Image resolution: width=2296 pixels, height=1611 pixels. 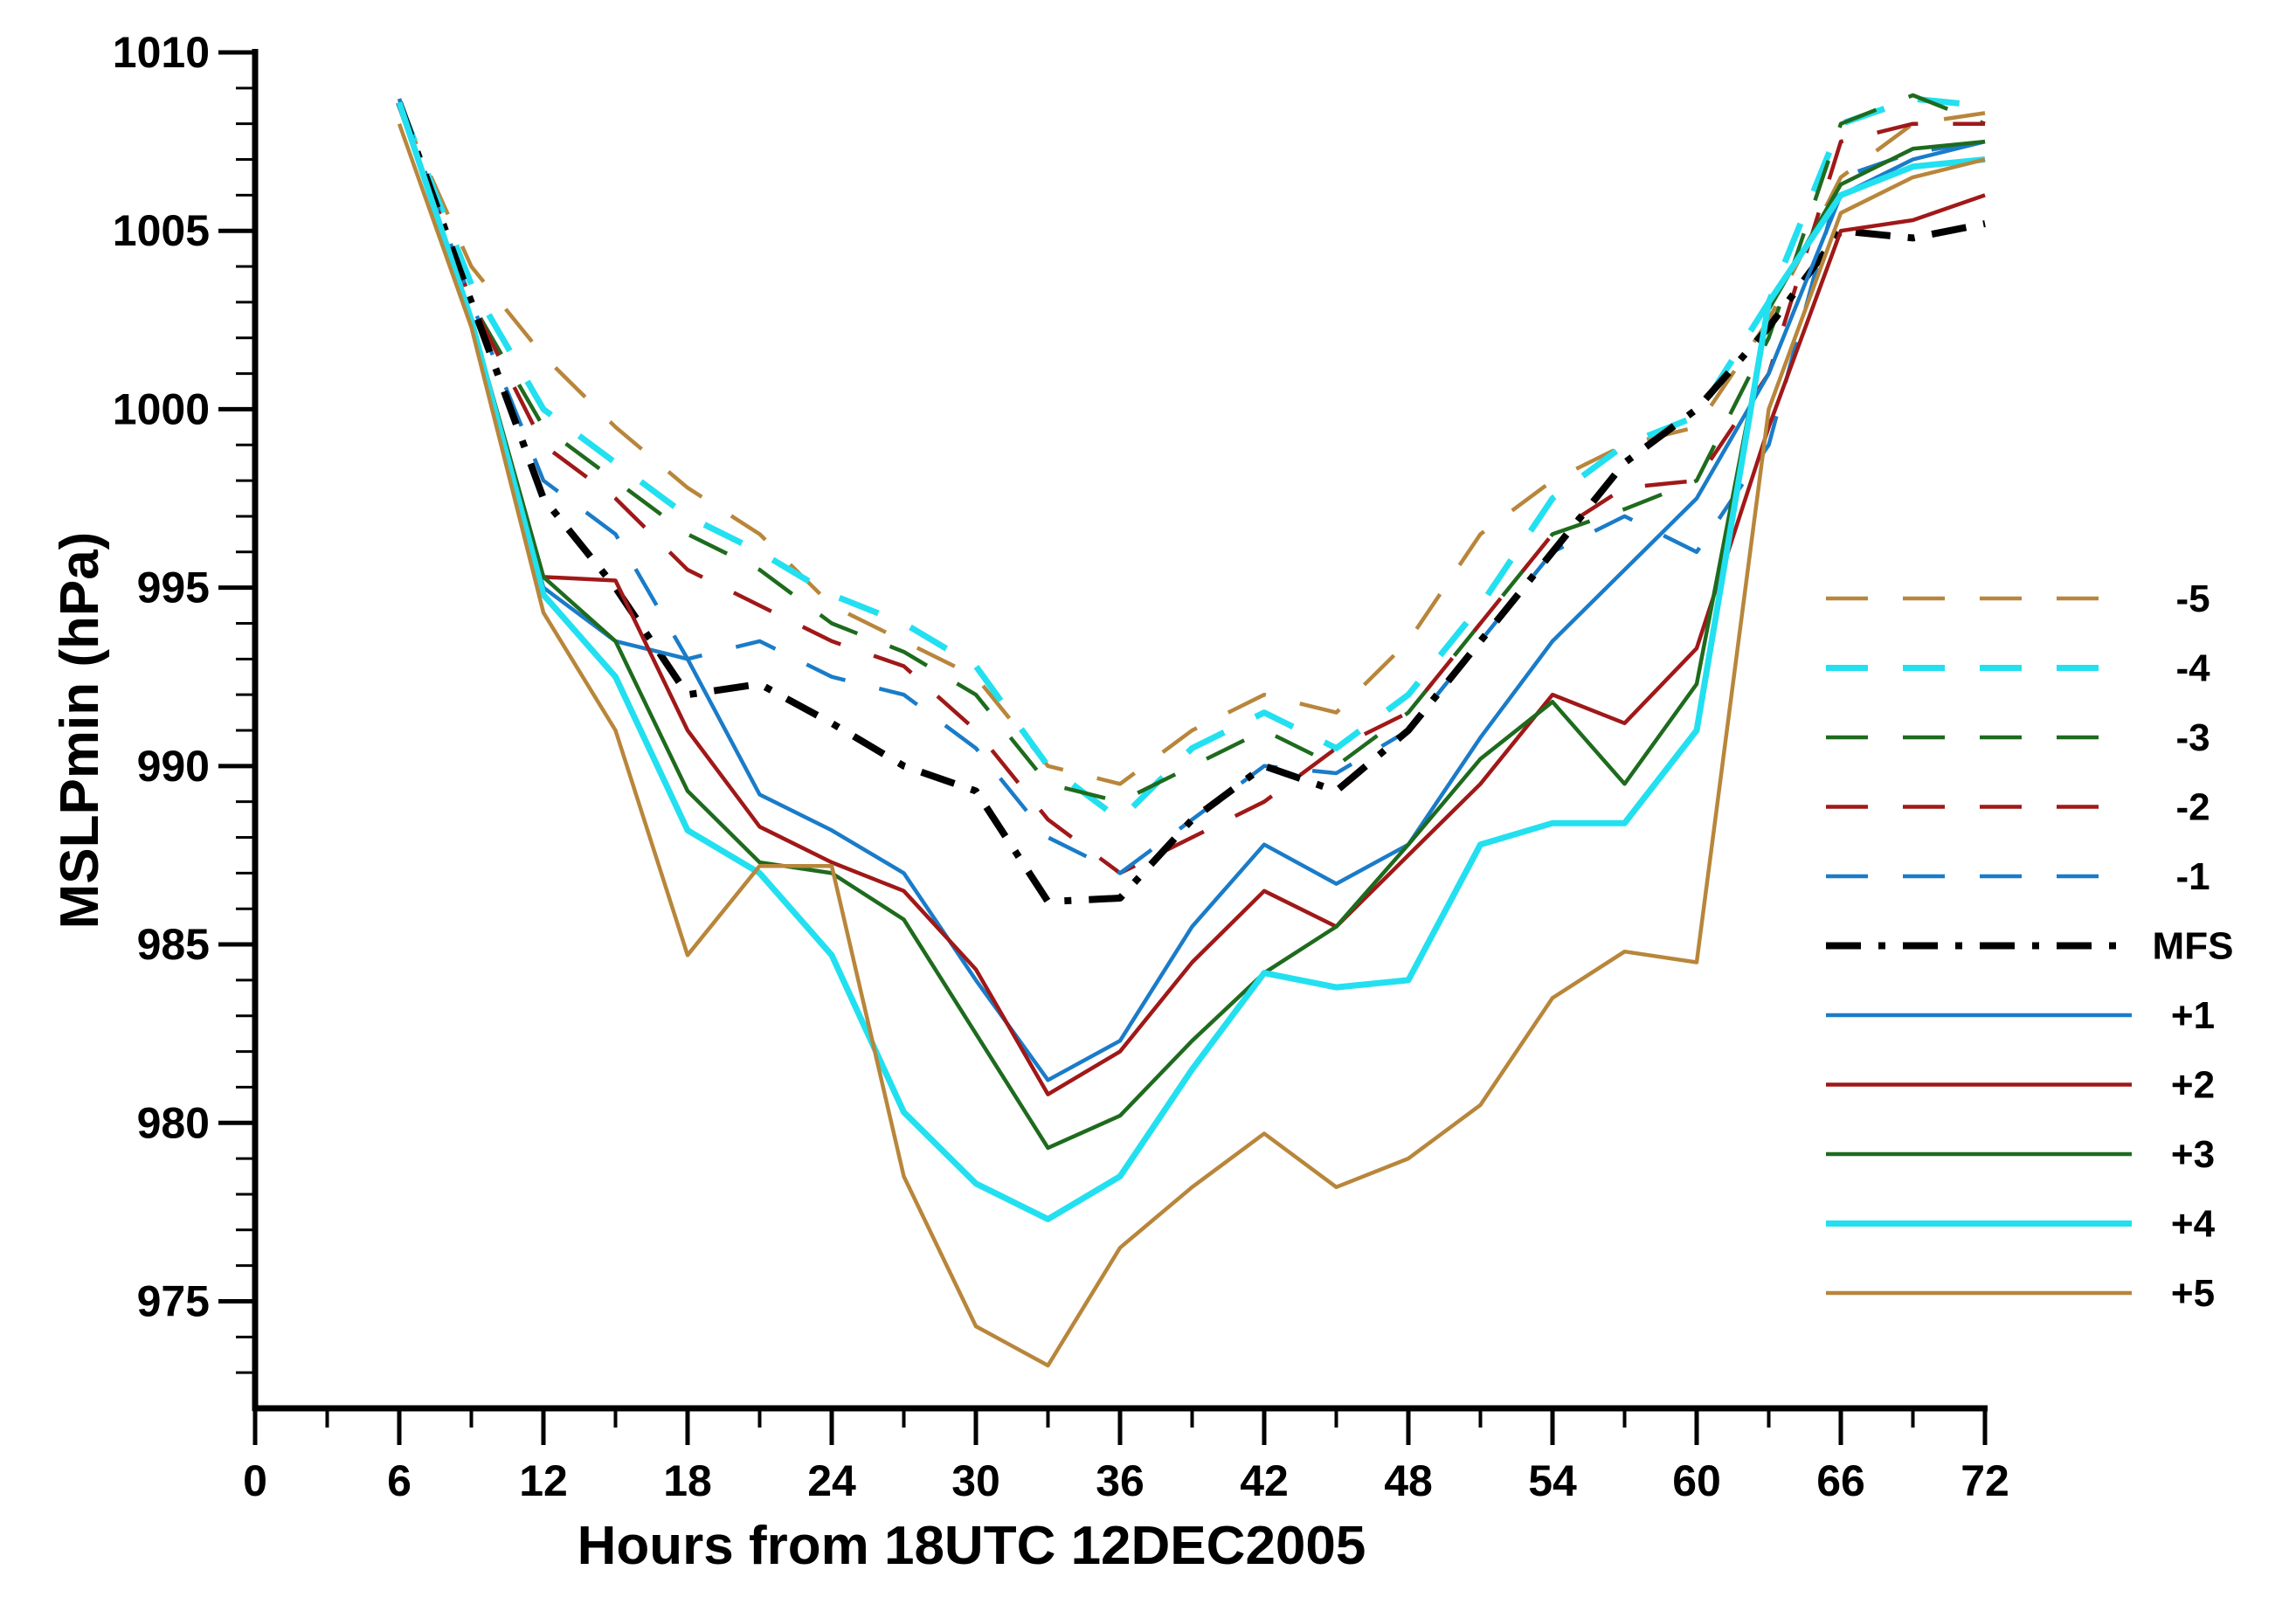 What do you see at coordinates (161, 230) in the screenshot?
I see `y-tick-label: 1005` at bounding box center [161, 230].